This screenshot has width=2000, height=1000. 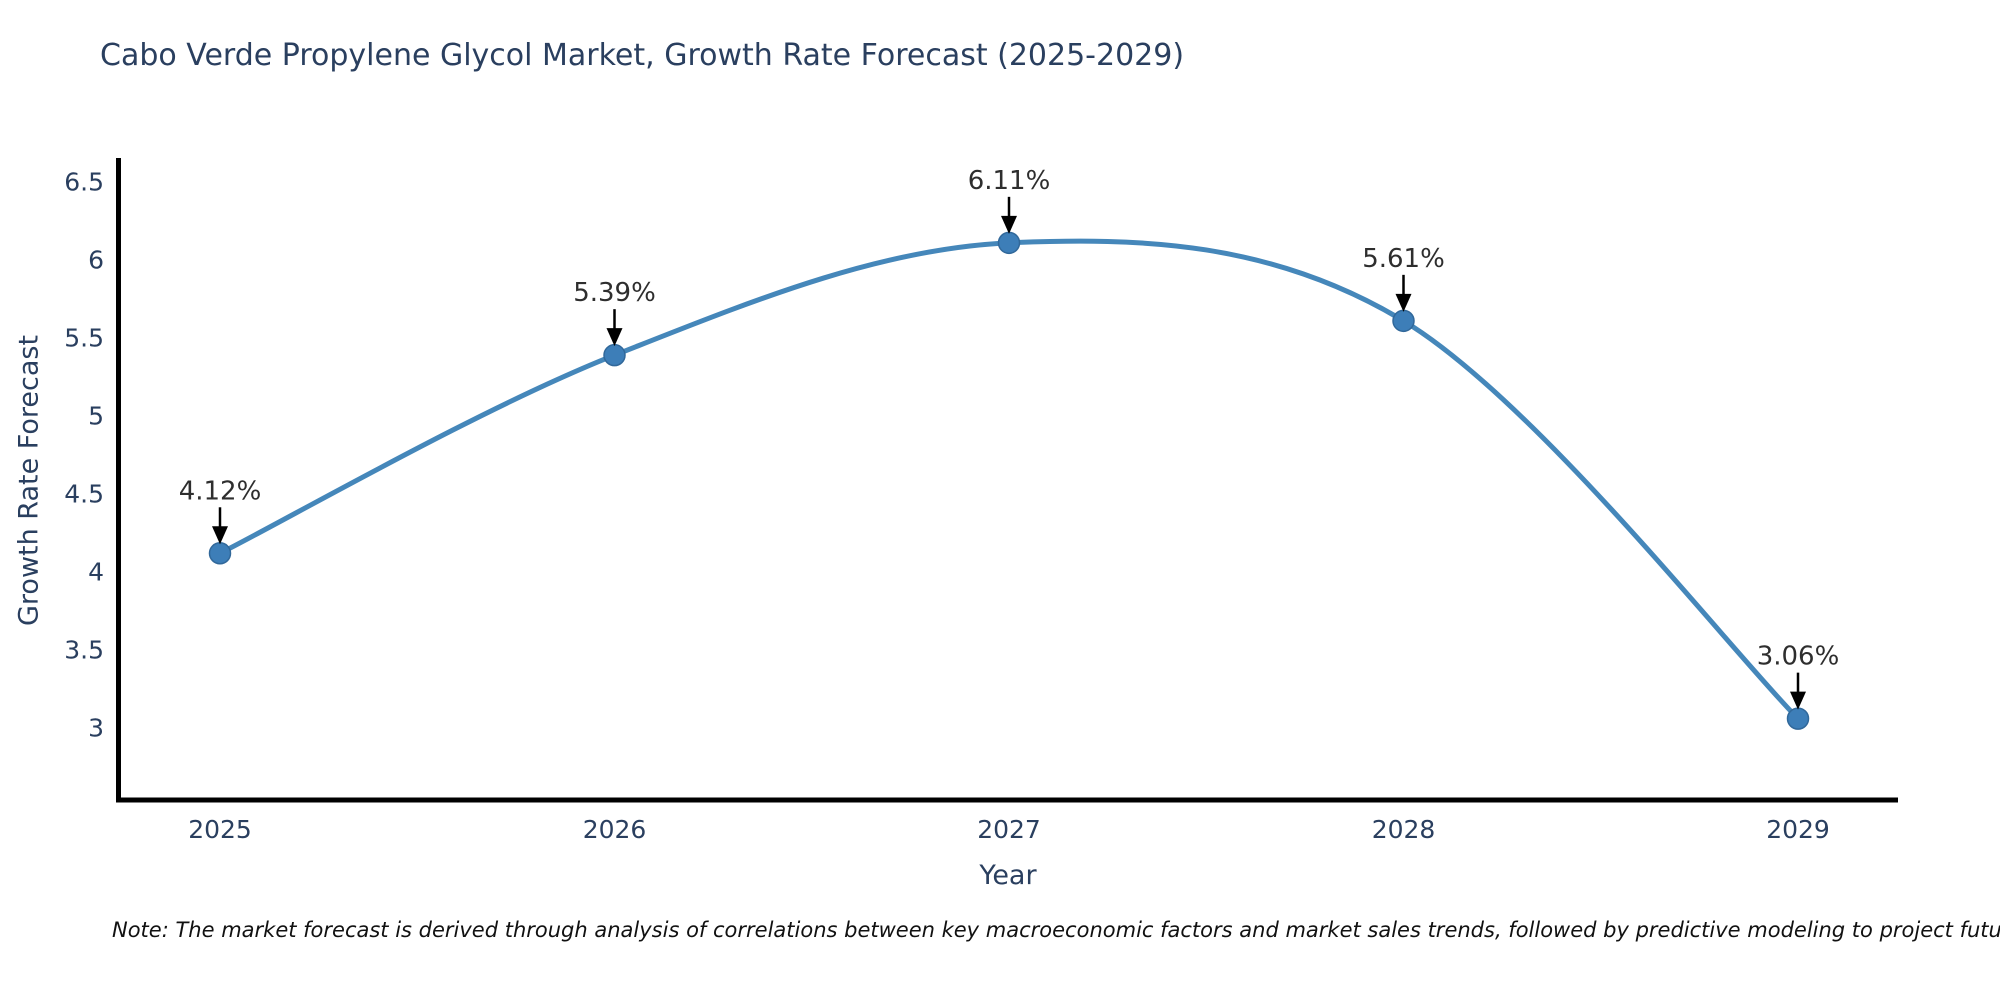 I want to click on y-tick-label: 5.5, so click(x=84, y=338).